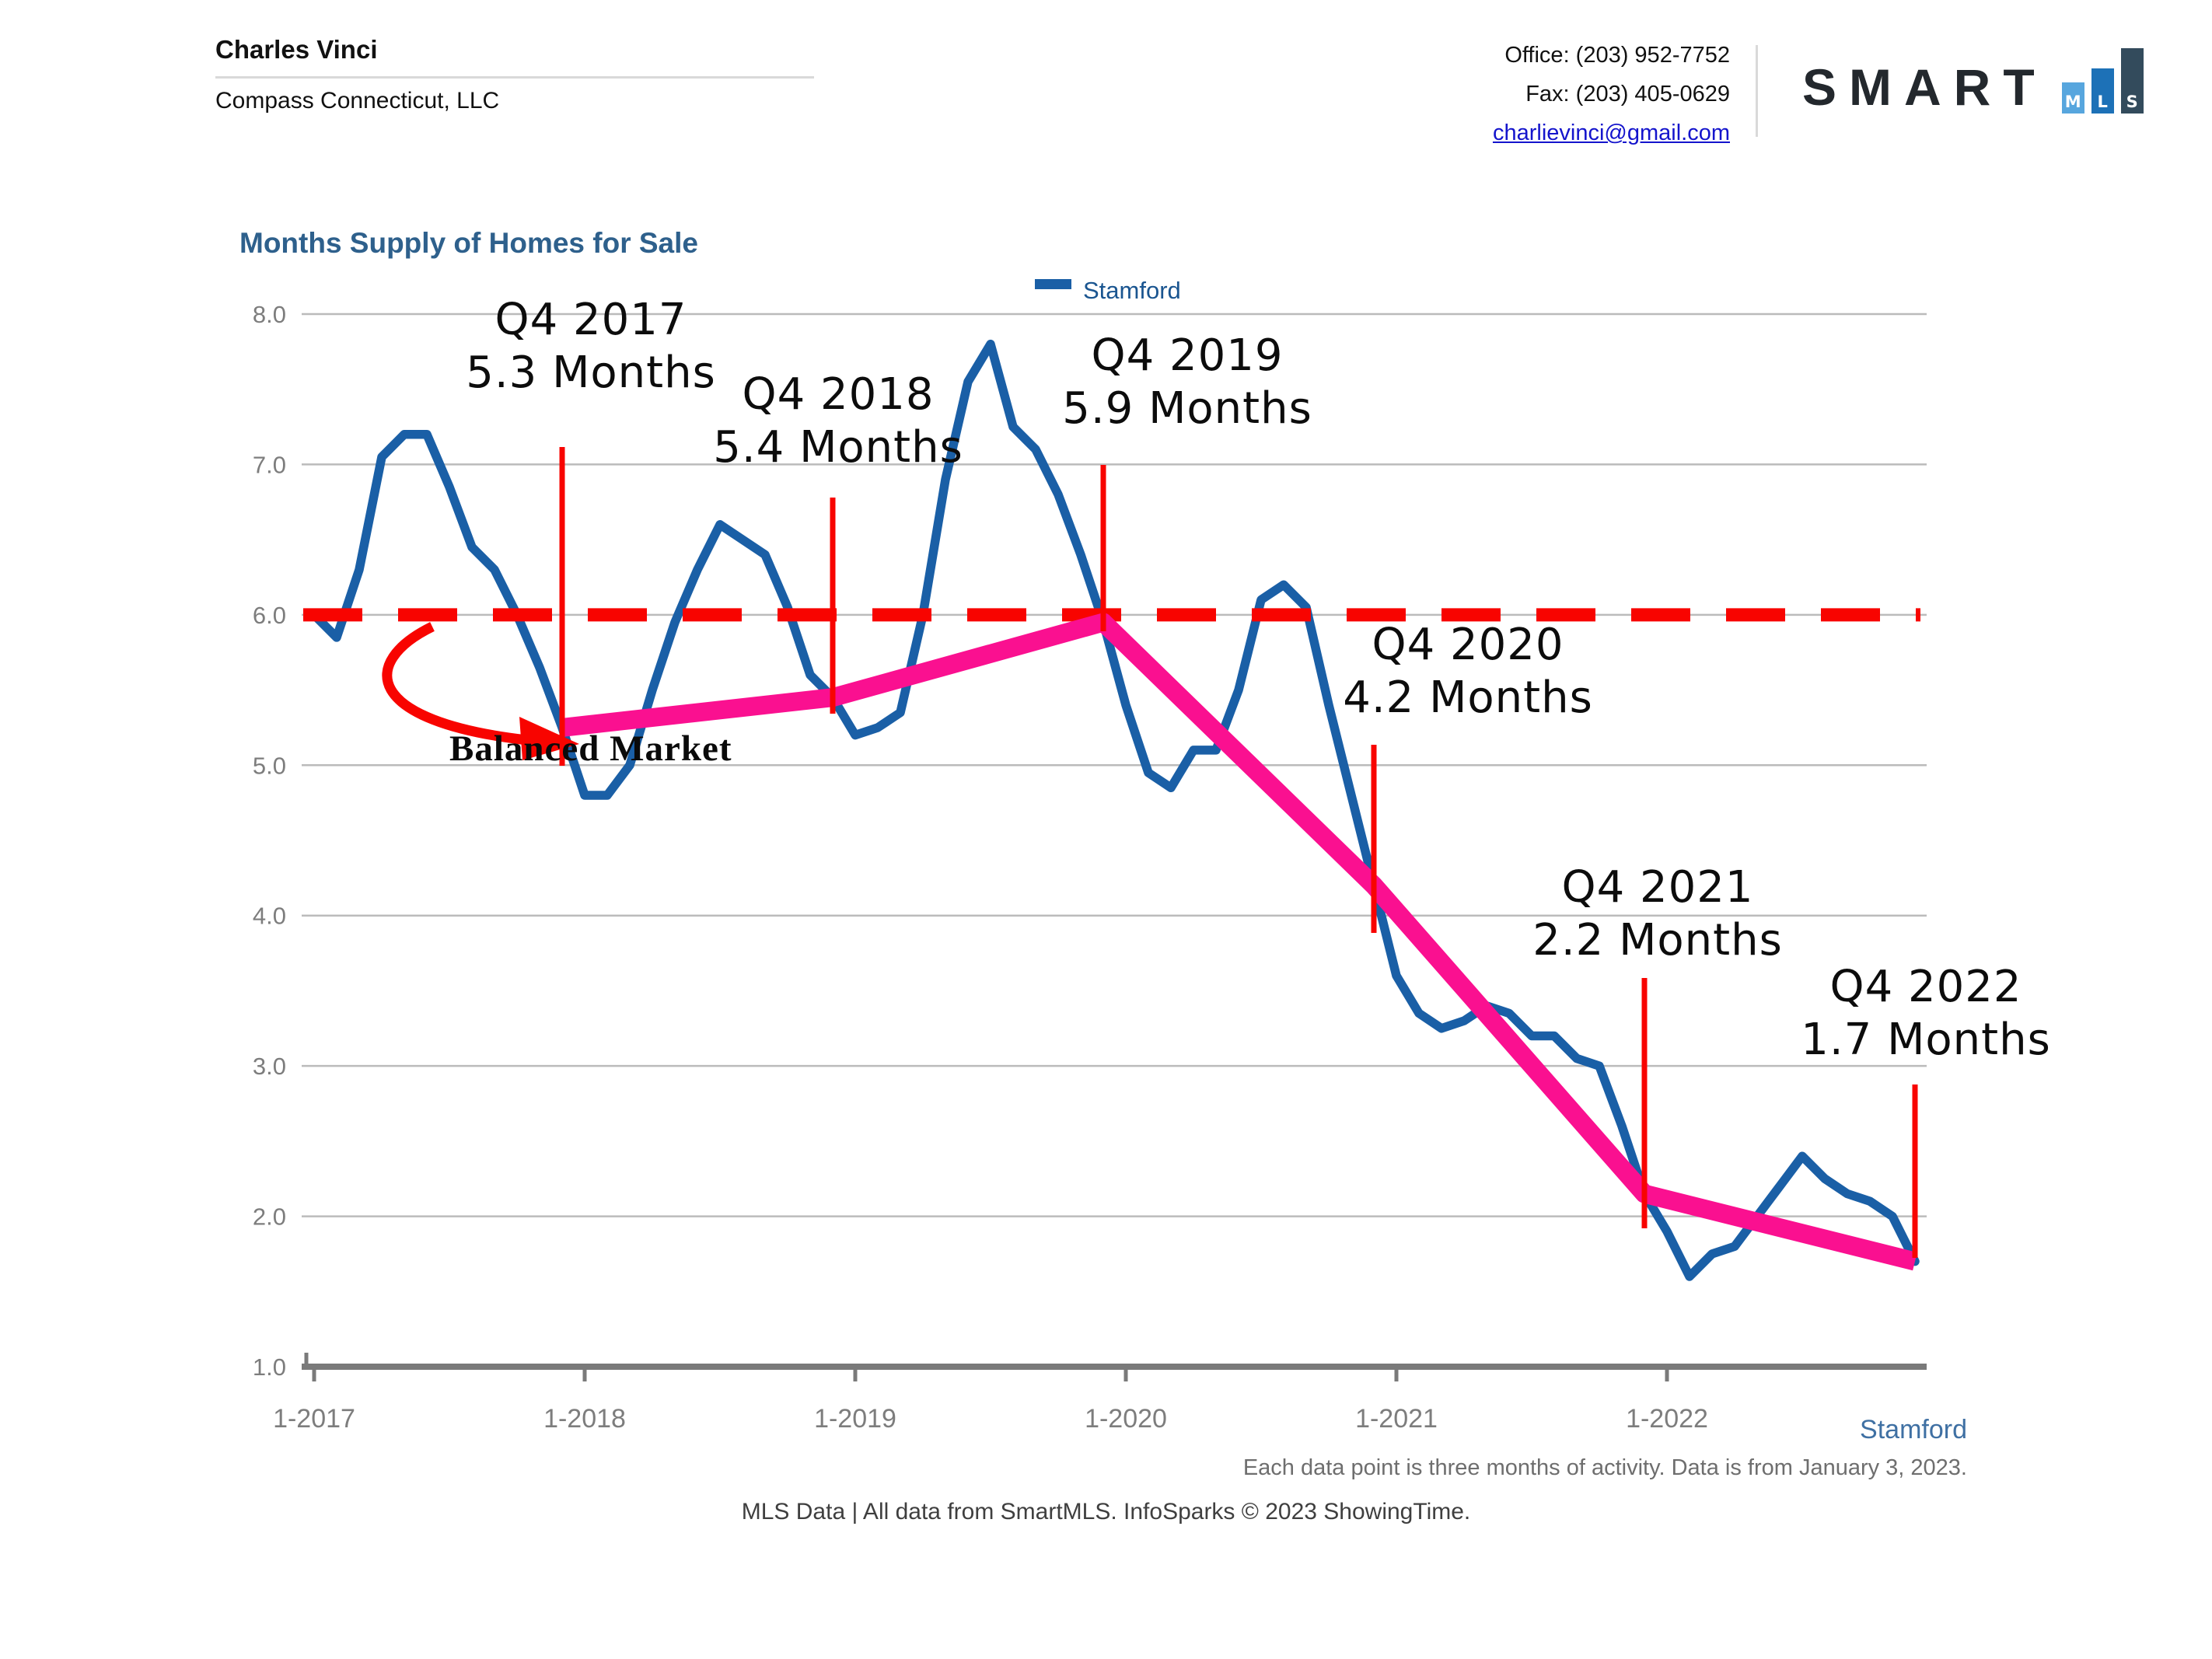 This screenshot has width=2212, height=1659. What do you see at coordinates (584, 1419) in the screenshot?
I see `x-tick-label-1-2018: 1-2018` at bounding box center [584, 1419].